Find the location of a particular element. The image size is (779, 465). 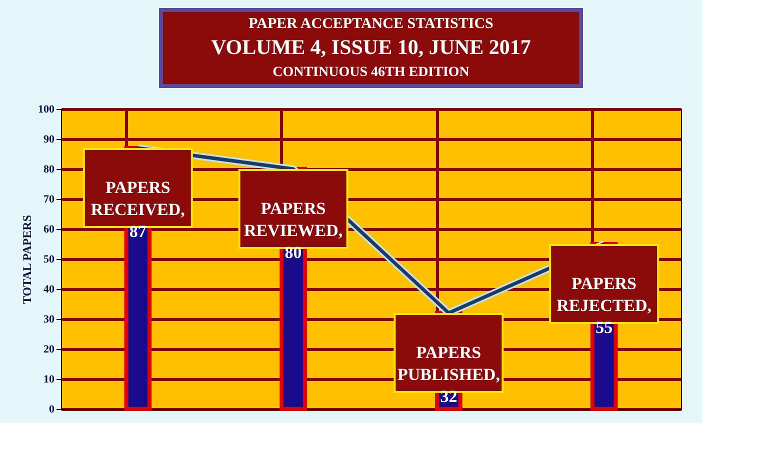

y-tick-label: 80 is located at coordinates (49, 170).